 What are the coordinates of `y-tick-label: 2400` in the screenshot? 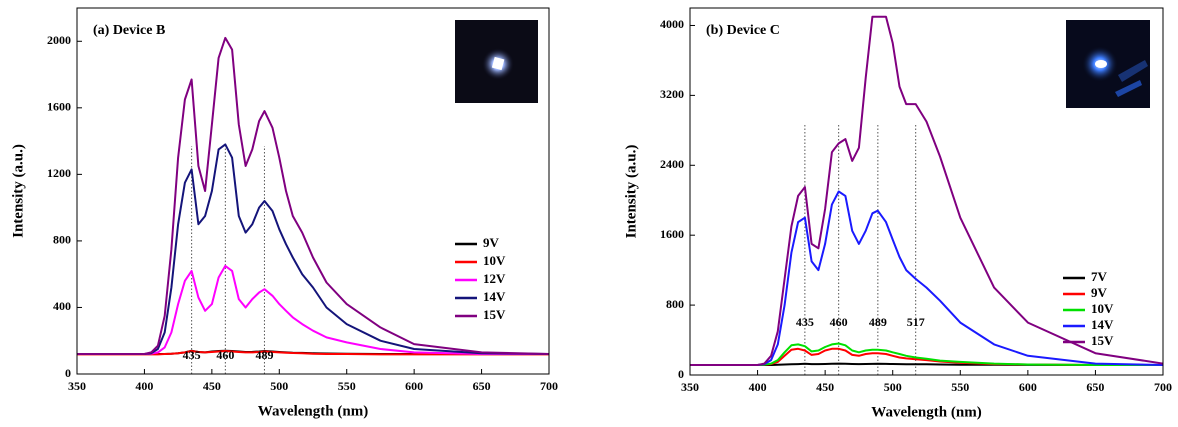 It's located at (672, 164).